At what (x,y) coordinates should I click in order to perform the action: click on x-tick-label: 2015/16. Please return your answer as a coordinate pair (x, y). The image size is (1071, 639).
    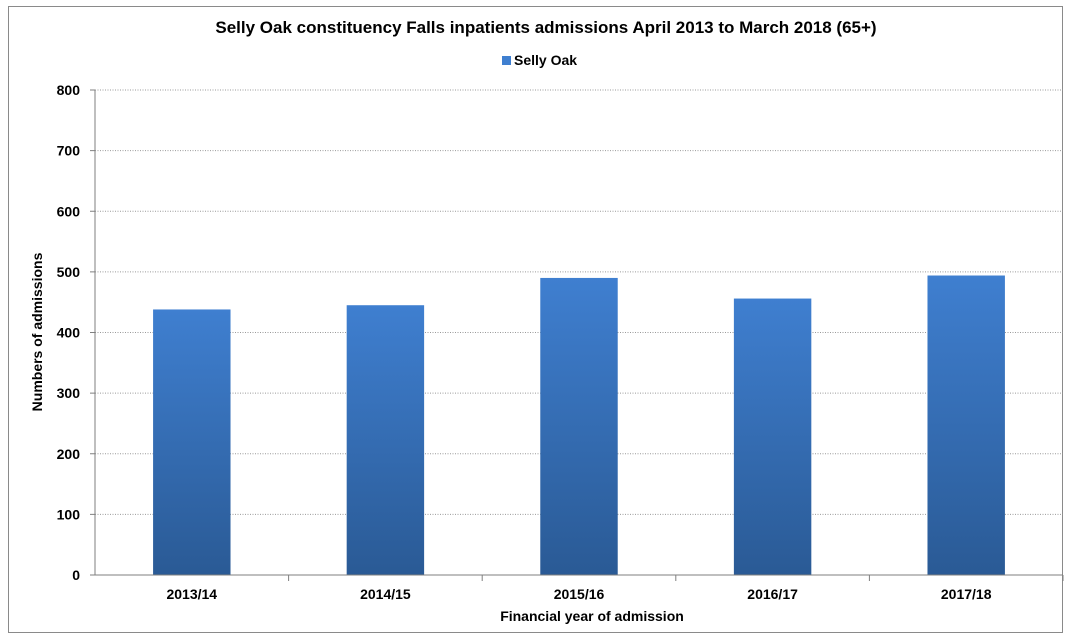
    Looking at the image, I should click on (579, 594).